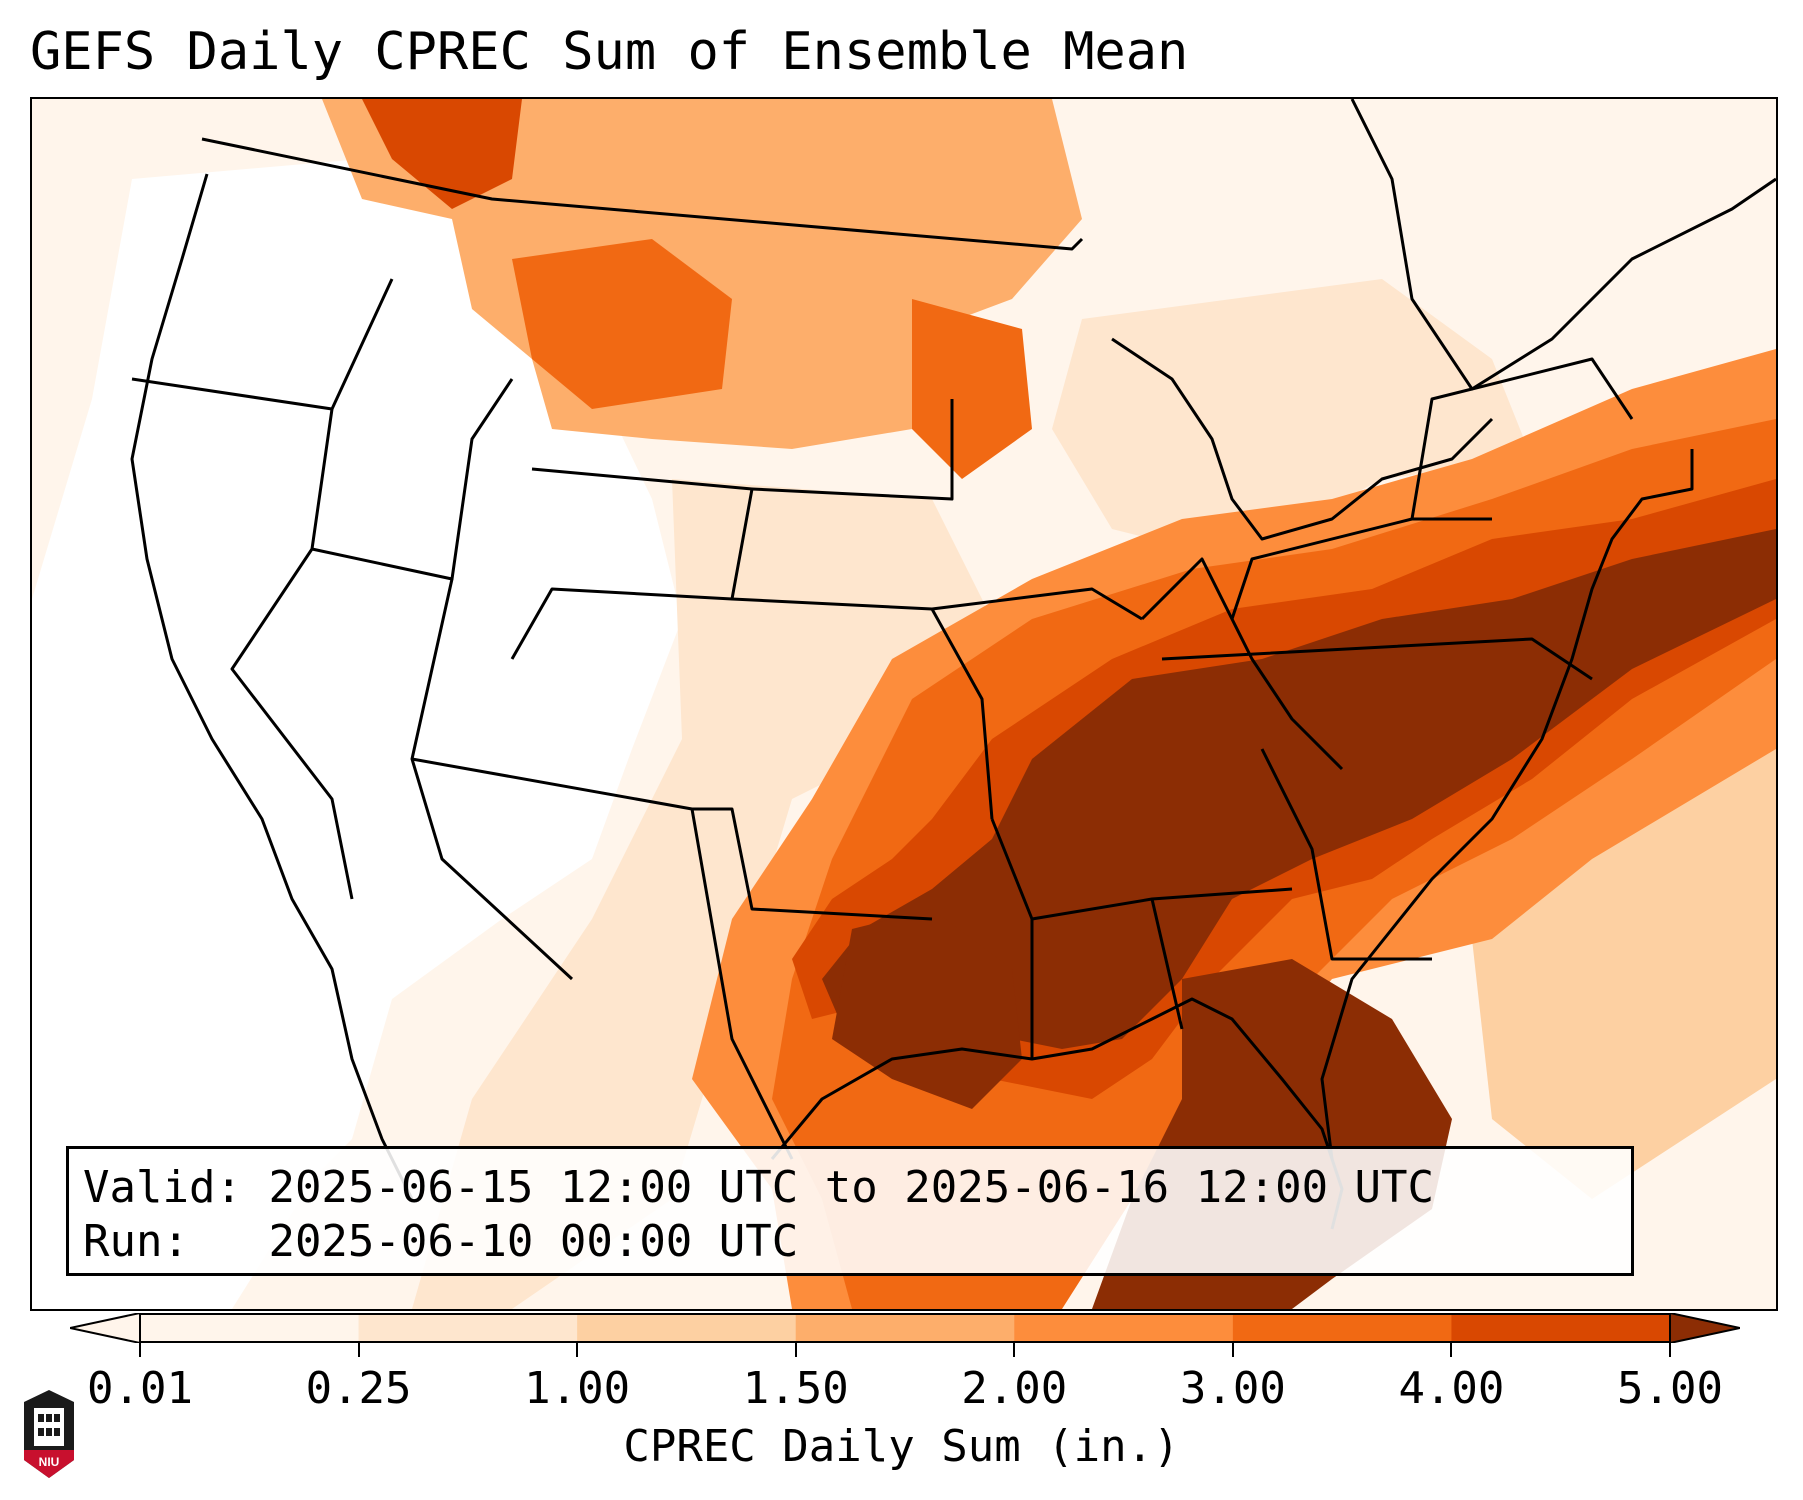 The image size is (1803, 1500). Describe the element at coordinates (49, 1427) in the screenshot. I see `logo-tower` at that location.